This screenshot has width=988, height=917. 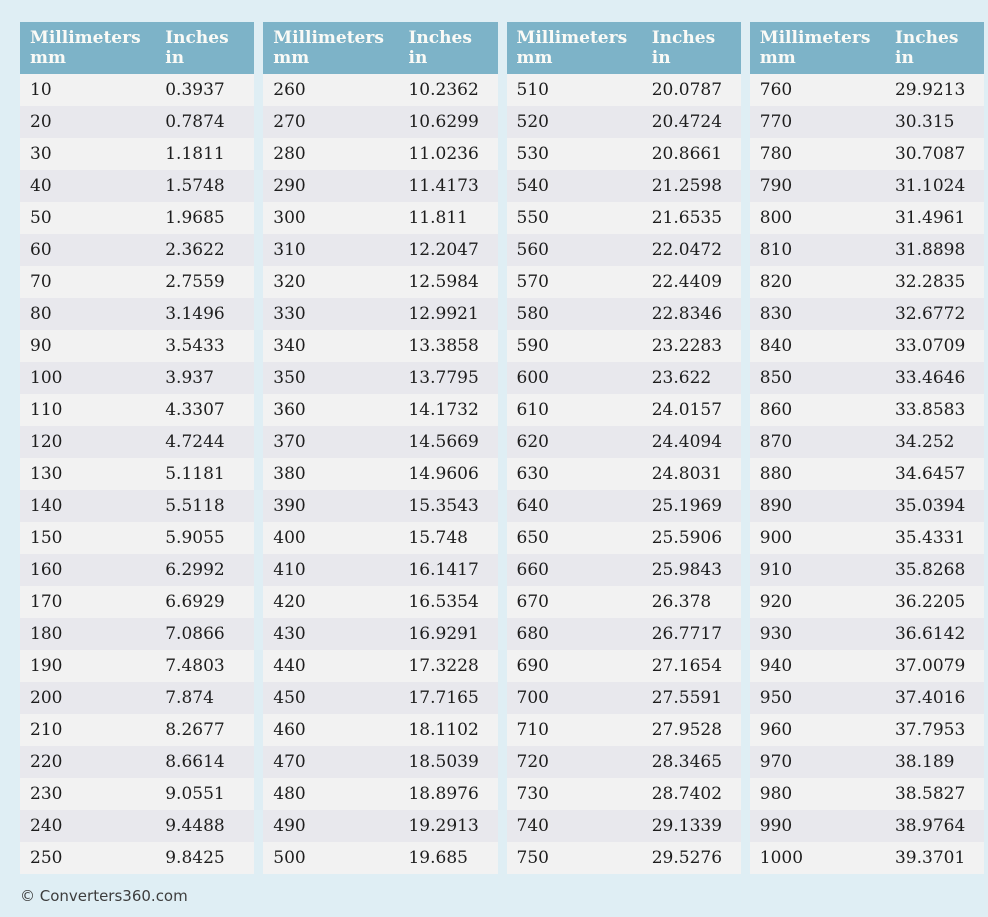 What do you see at coordinates (289, 762) in the screenshot?
I see `mm-value-cell: 470` at bounding box center [289, 762].